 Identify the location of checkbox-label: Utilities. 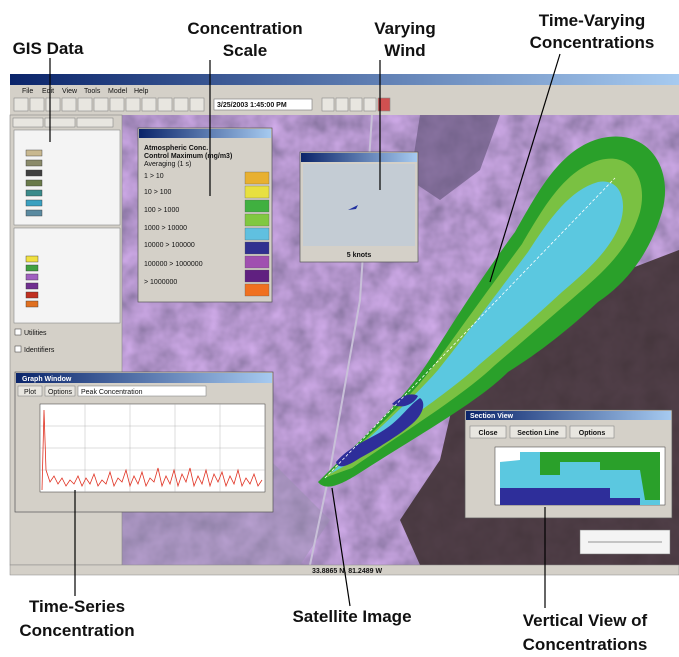
(35, 333).